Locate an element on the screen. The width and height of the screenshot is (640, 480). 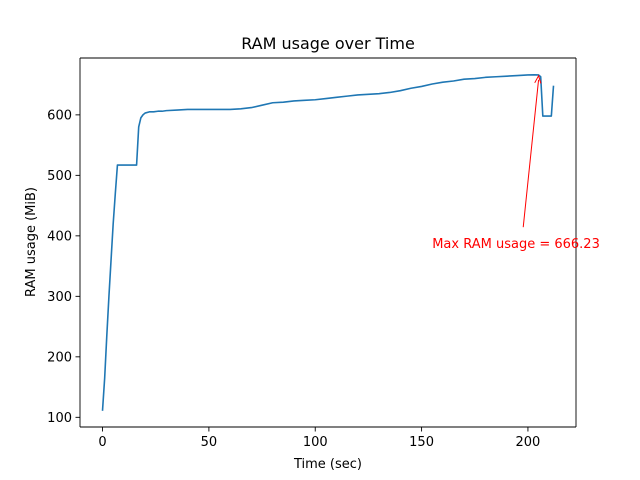
x-tick-label: 0 is located at coordinates (102, 442).